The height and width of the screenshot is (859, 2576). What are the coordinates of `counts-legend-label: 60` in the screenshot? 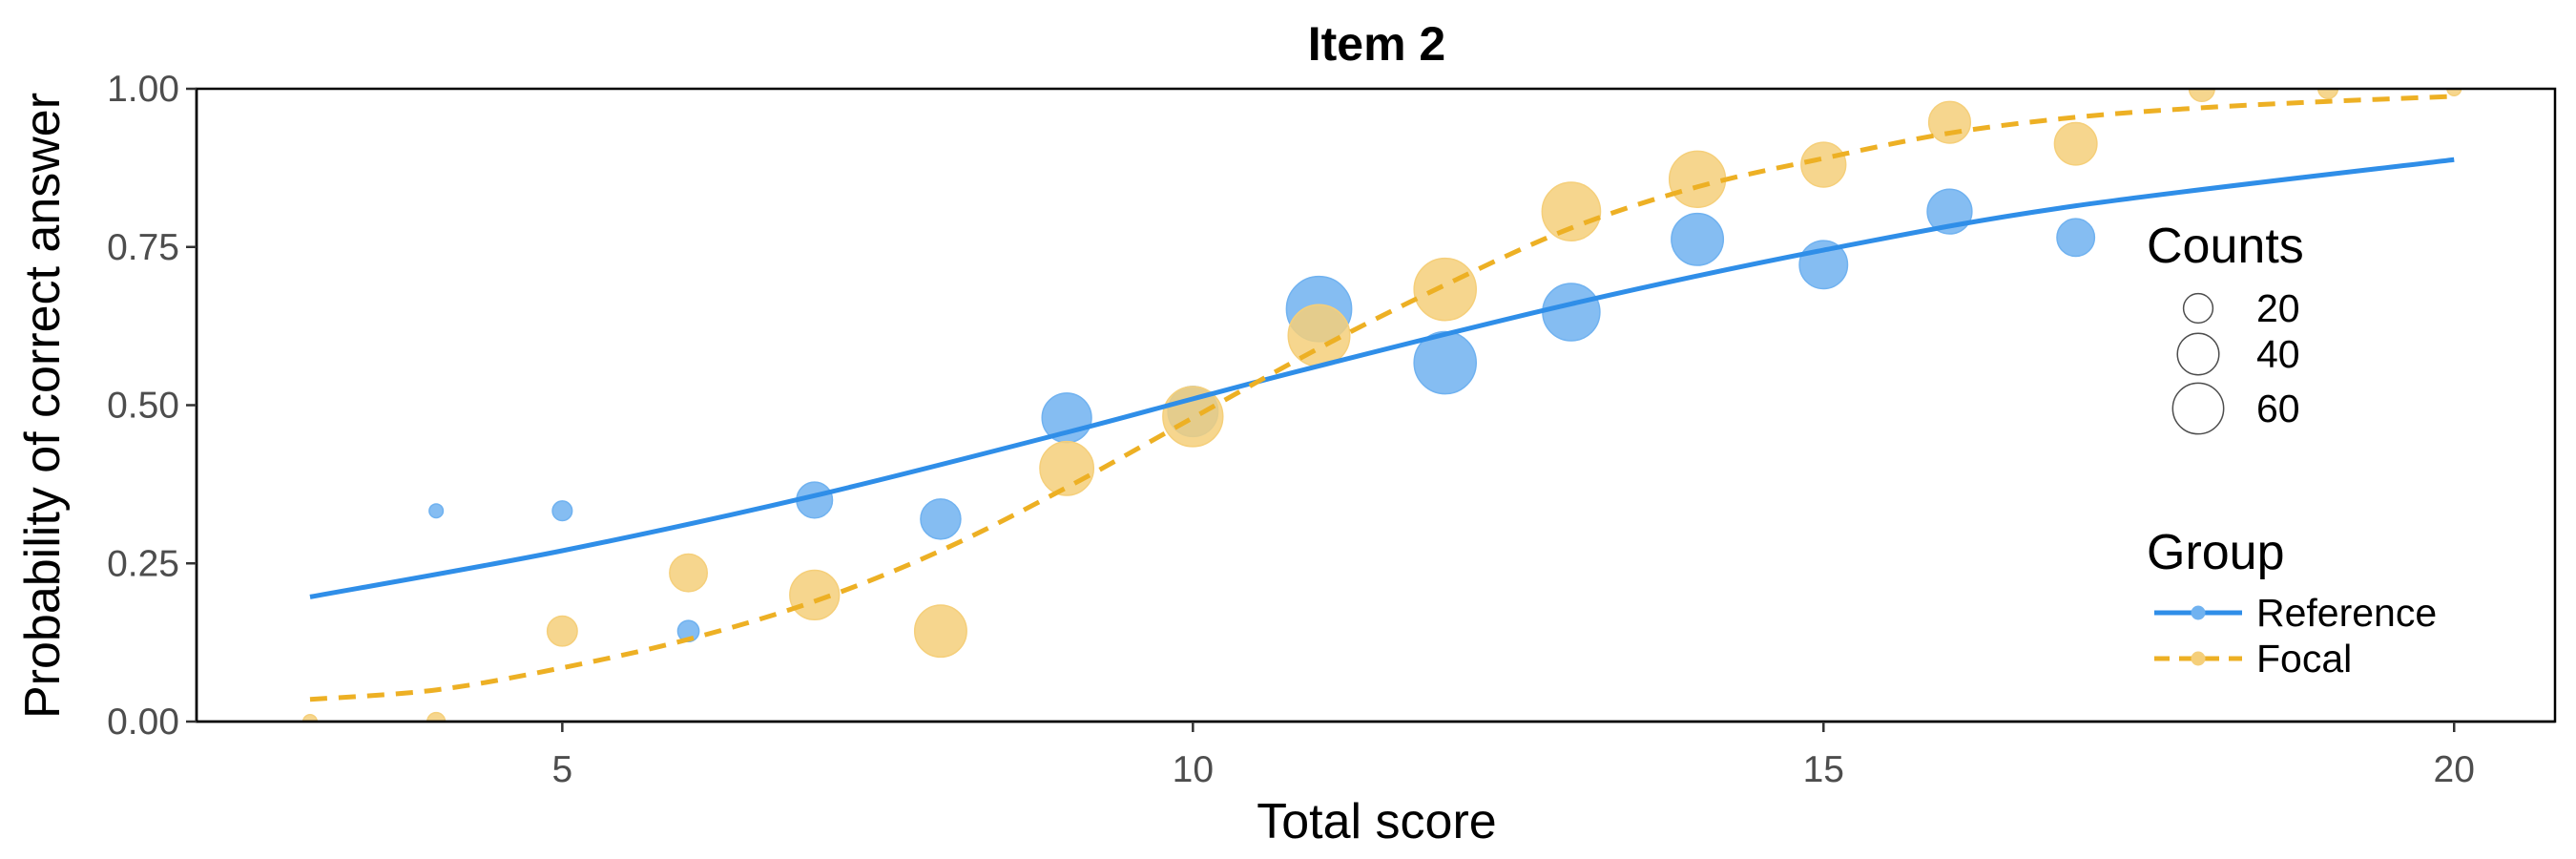 It's located at (2278, 408).